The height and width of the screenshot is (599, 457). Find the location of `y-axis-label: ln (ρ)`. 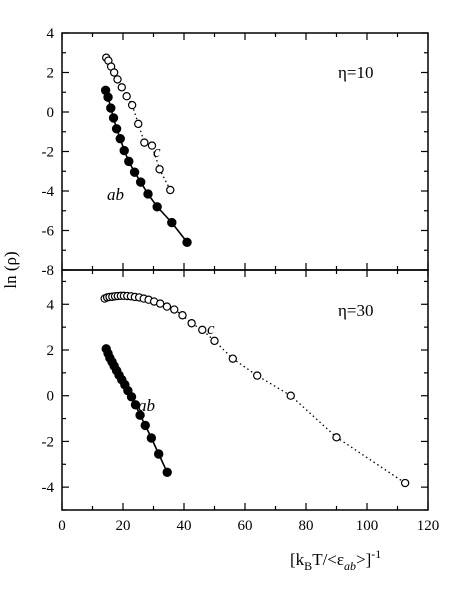

y-axis-label: ln (ρ) is located at coordinates (10, 269).